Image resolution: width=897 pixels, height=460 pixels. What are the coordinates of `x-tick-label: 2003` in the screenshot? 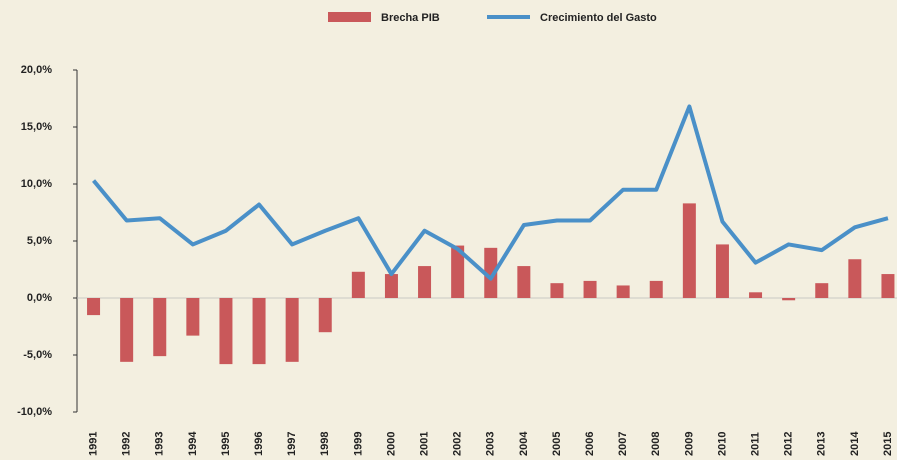 It's located at (491, 444).